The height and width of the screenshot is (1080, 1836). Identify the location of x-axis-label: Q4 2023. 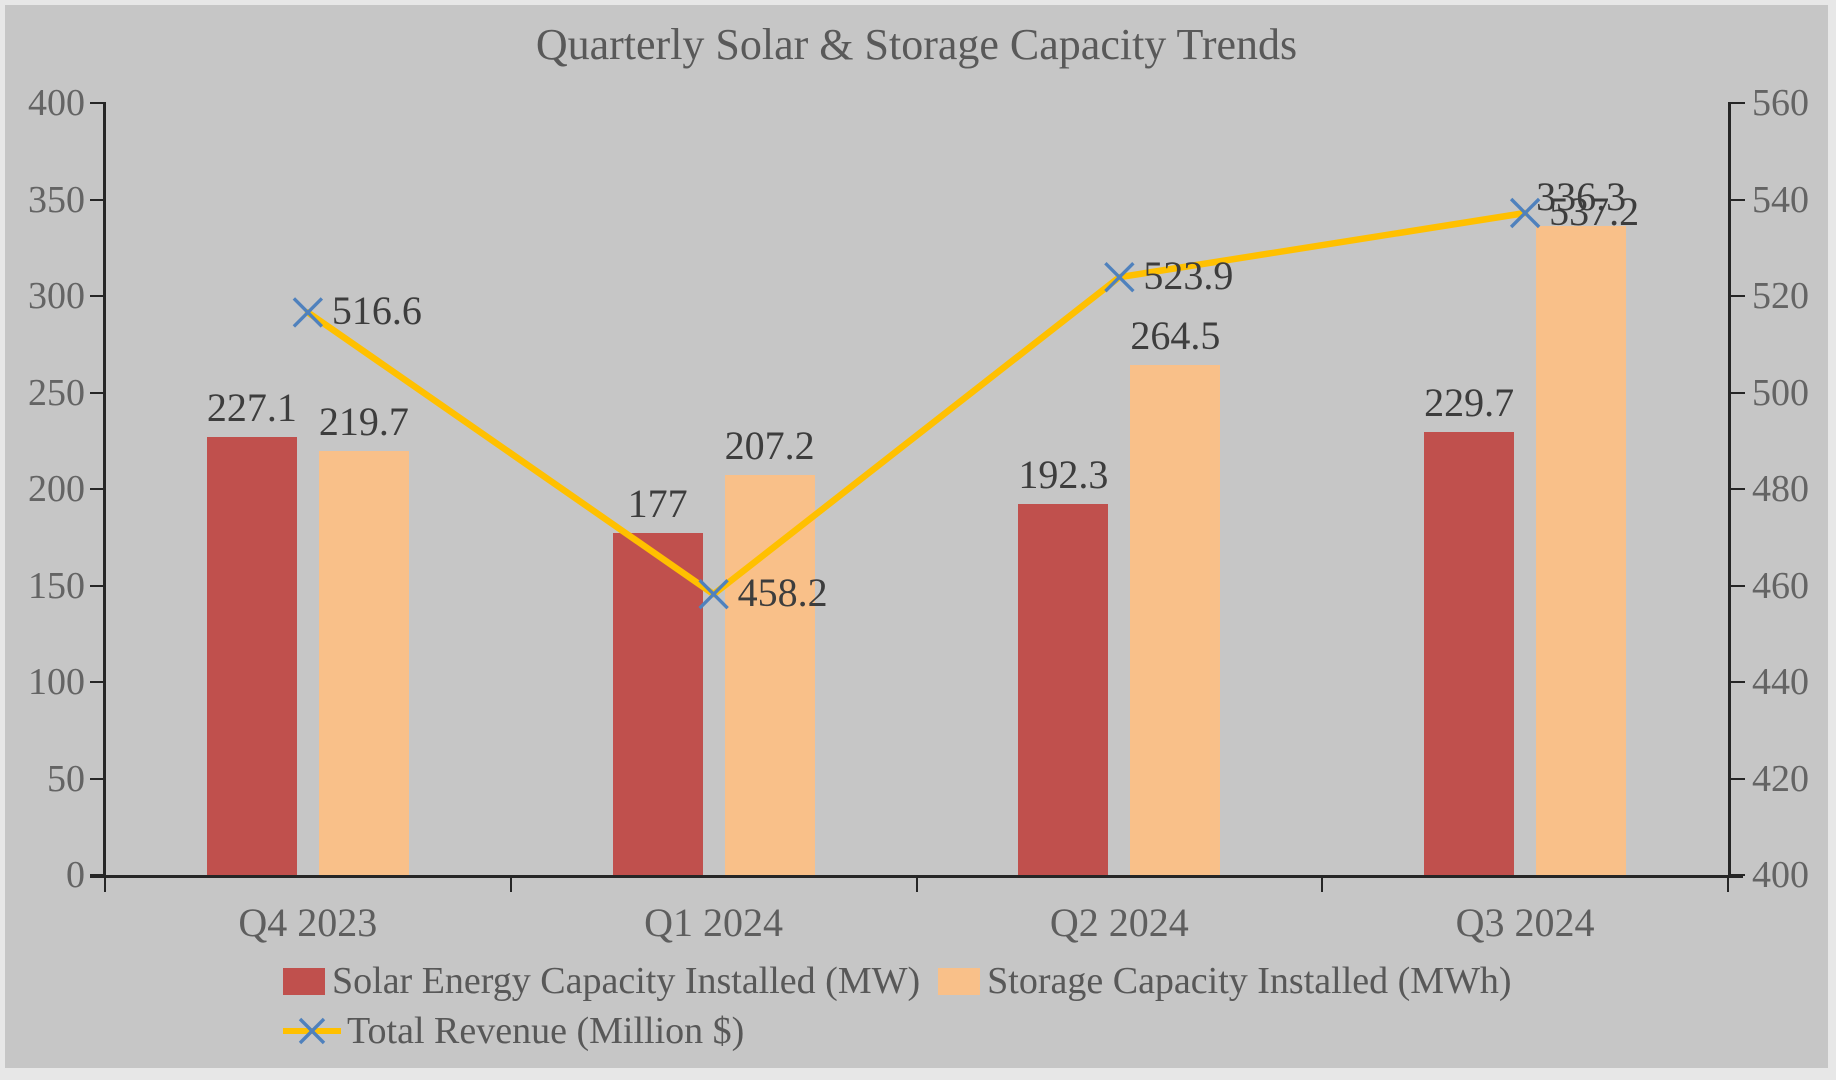
(308, 922).